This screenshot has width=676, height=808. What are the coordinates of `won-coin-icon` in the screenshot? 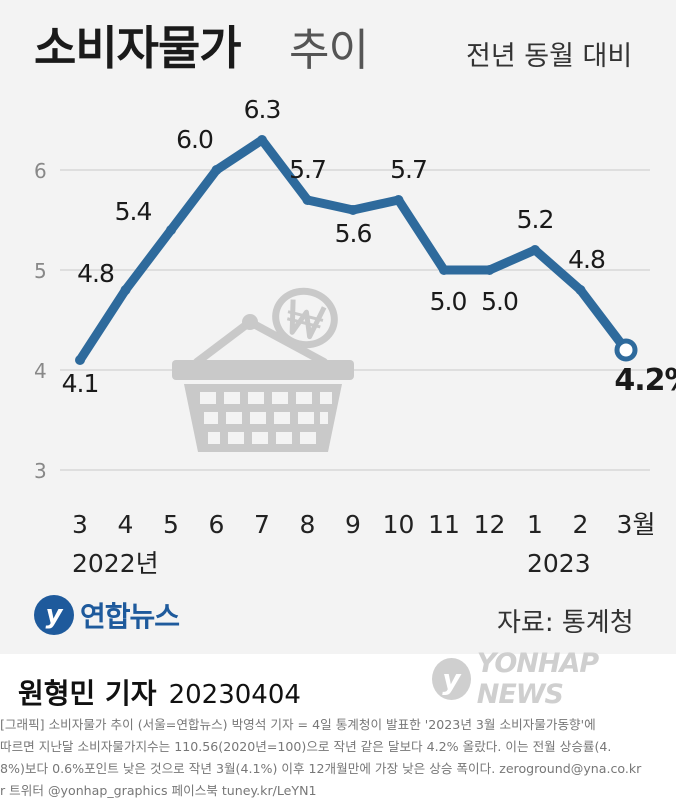 It's located at (305, 318).